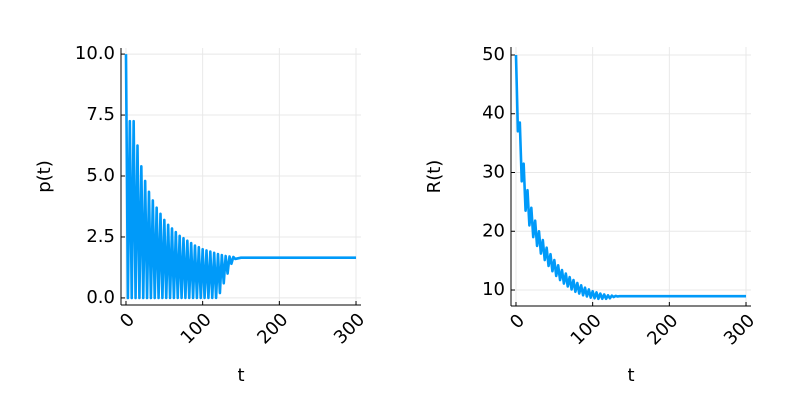 The image size is (800, 400). What do you see at coordinates (493, 54) in the screenshot?
I see `y-tick-label: 50` at bounding box center [493, 54].